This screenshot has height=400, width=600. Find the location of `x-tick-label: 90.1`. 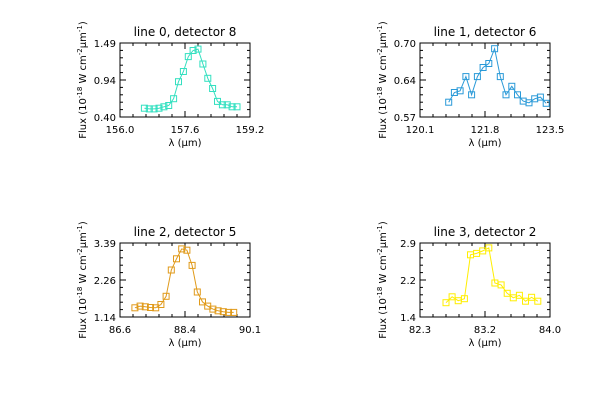

x-tick-label: 90.1 is located at coordinates (250, 330).